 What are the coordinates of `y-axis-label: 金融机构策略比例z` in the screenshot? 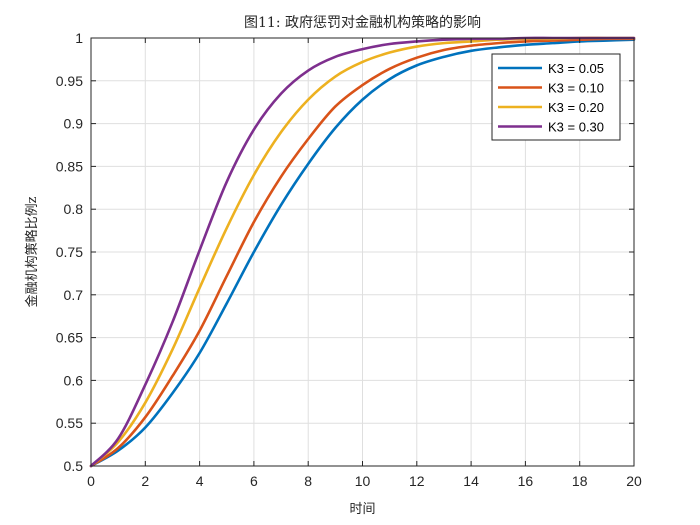 It's located at (32, 251).